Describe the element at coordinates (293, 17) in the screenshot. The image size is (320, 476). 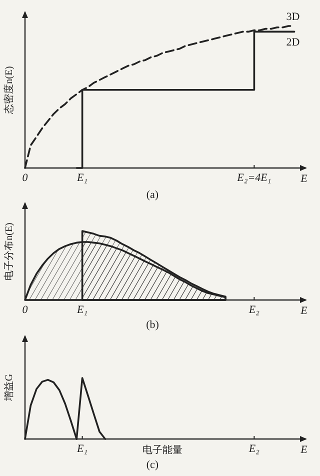
I see `series-label: 3D` at that location.